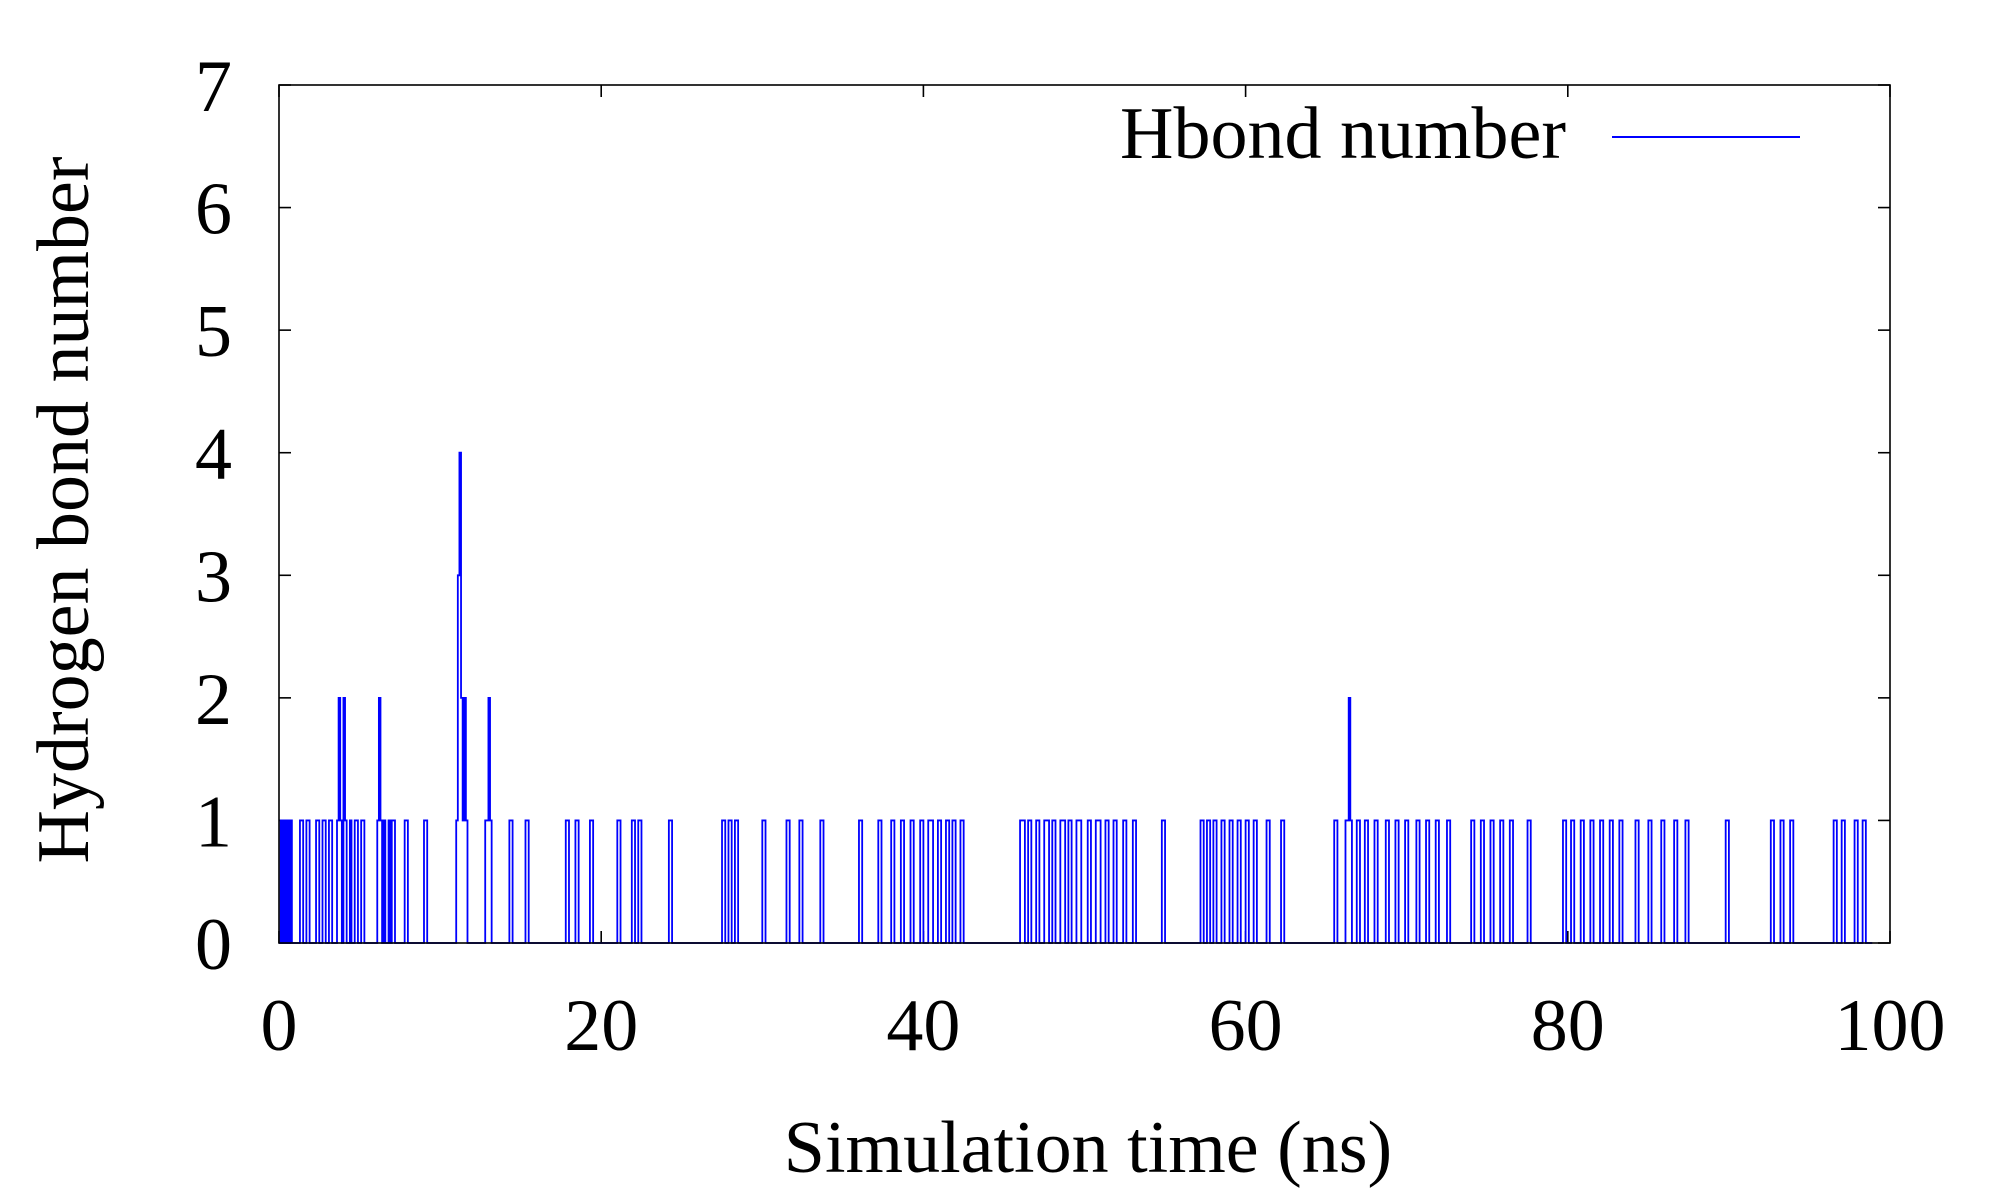  I want to click on y-tick-label: 1, so click(213, 822).